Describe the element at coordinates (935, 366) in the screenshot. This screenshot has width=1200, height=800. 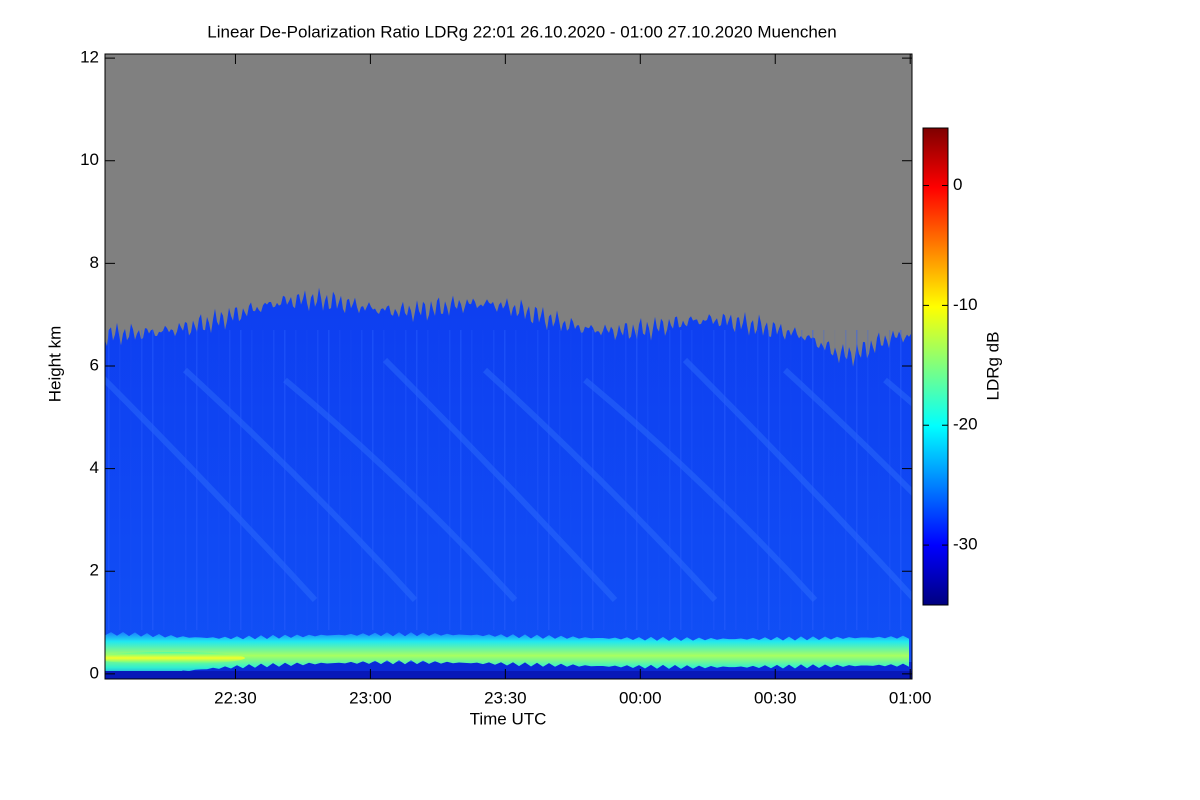
I see `colorbar` at that location.